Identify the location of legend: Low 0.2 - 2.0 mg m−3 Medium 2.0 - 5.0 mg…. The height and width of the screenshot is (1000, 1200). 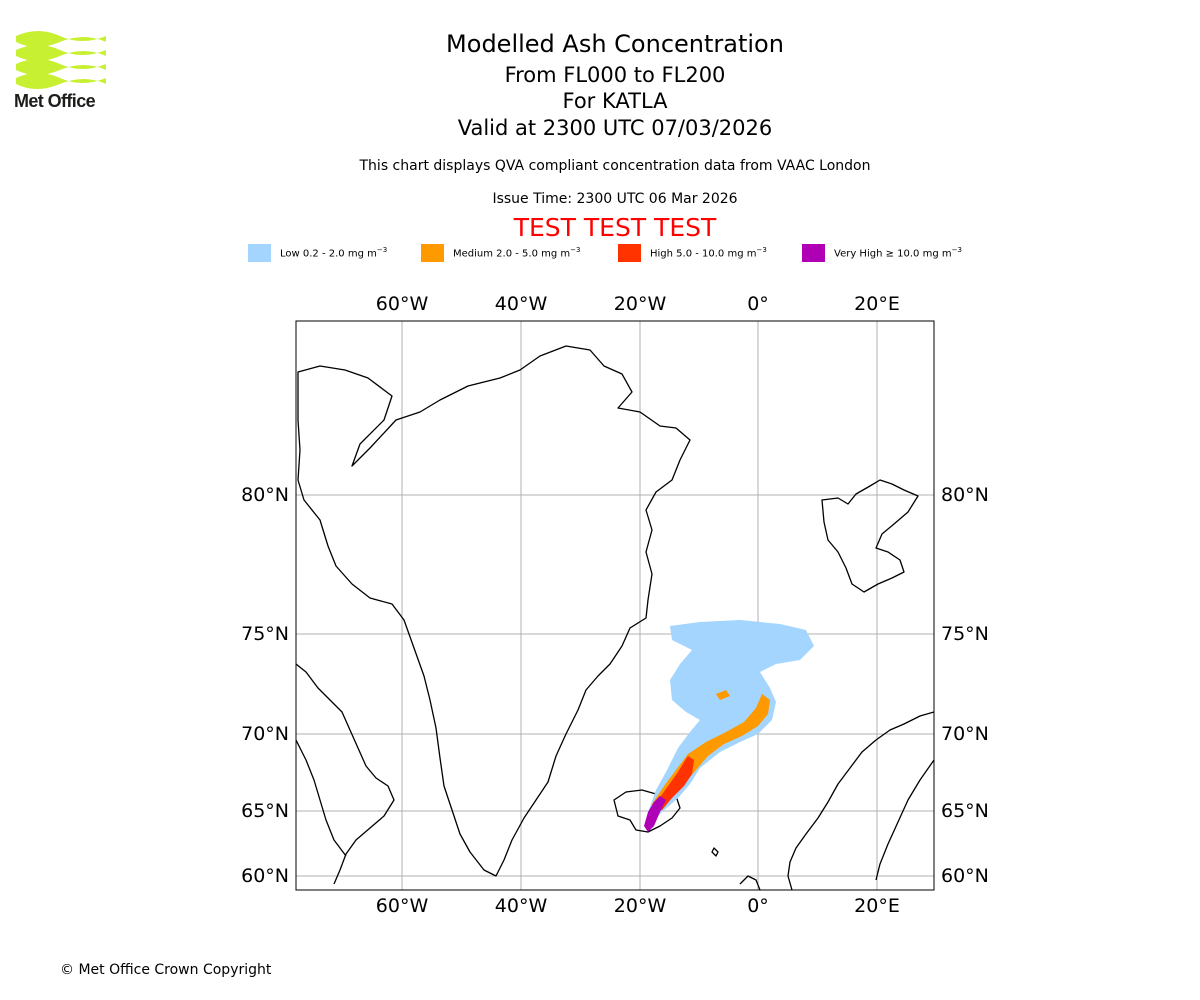
(600, 254).